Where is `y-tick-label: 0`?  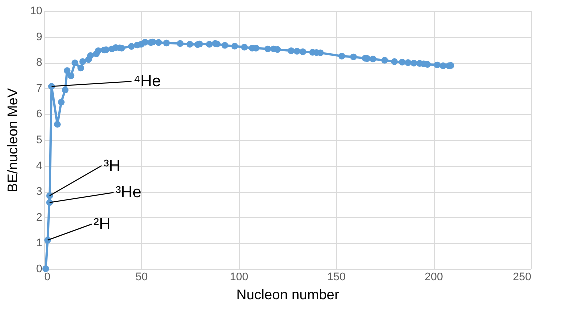
y-tick-label: 0 is located at coordinates (39, 270).